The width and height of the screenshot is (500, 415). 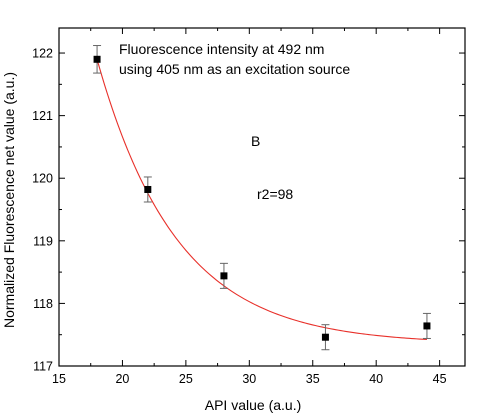 What do you see at coordinates (313, 379) in the screenshot?
I see `x-tick-label: 35` at bounding box center [313, 379].